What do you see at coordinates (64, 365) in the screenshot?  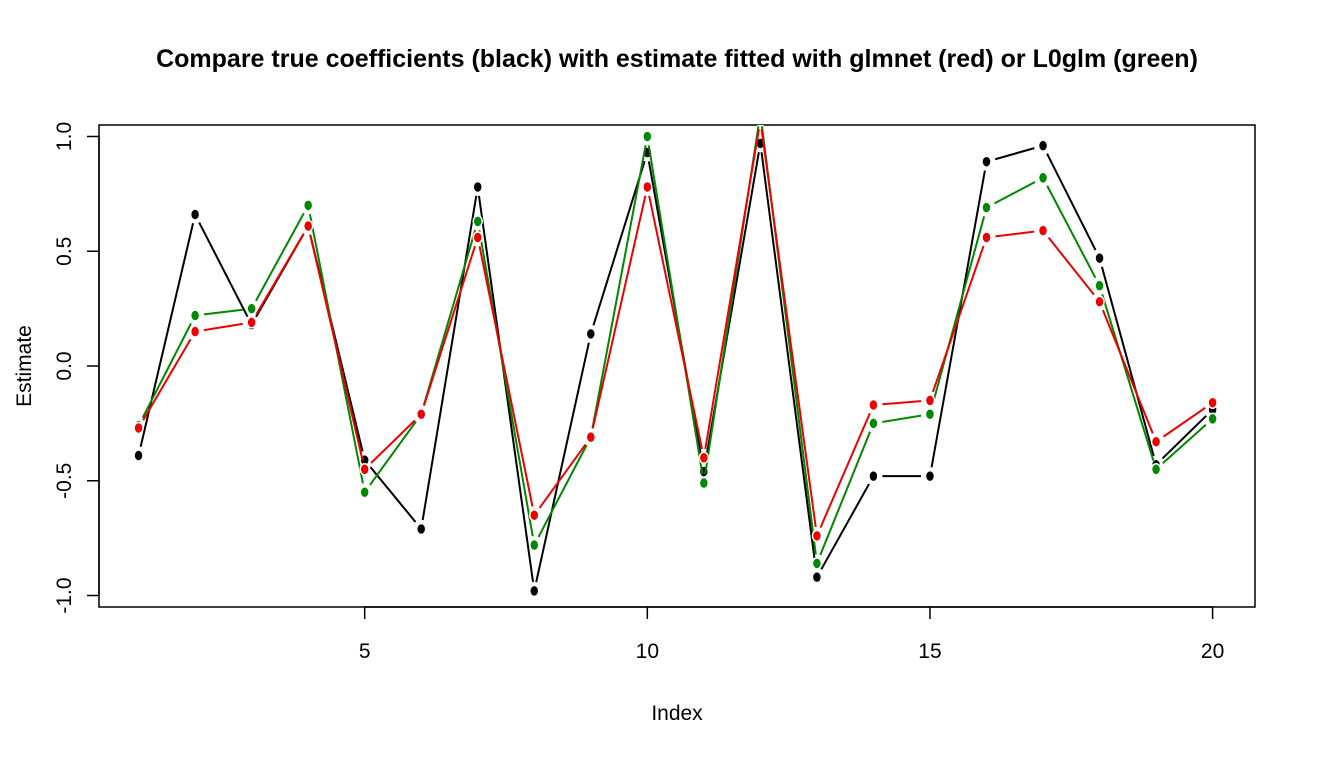 I see `y-tick-label: 0.0` at bounding box center [64, 365].